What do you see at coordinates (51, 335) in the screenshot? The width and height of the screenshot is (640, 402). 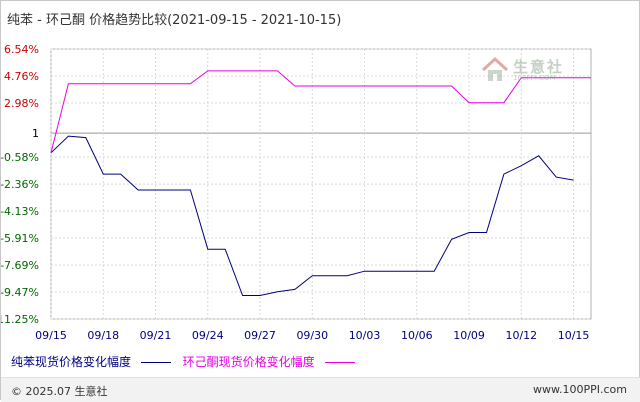 I see `x-tick-label: 09/15` at bounding box center [51, 335].